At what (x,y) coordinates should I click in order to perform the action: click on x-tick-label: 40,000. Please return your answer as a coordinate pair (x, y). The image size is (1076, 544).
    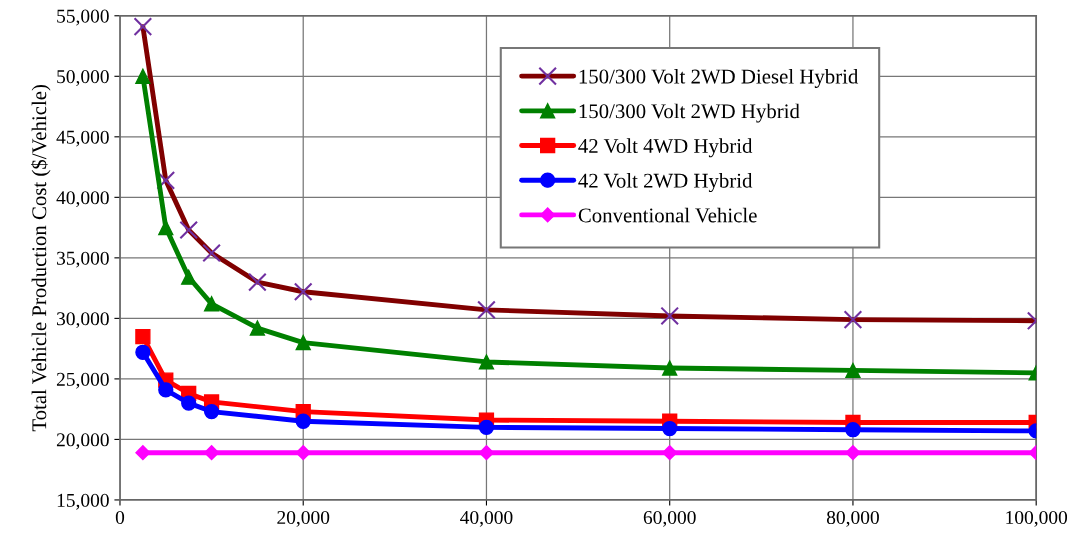
    Looking at the image, I should click on (486, 518).